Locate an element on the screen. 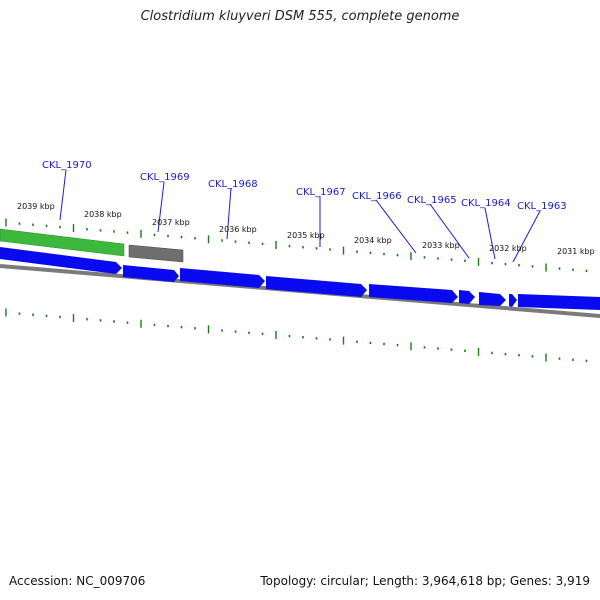  gene-label: CKL_1967 is located at coordinates (321, 192).